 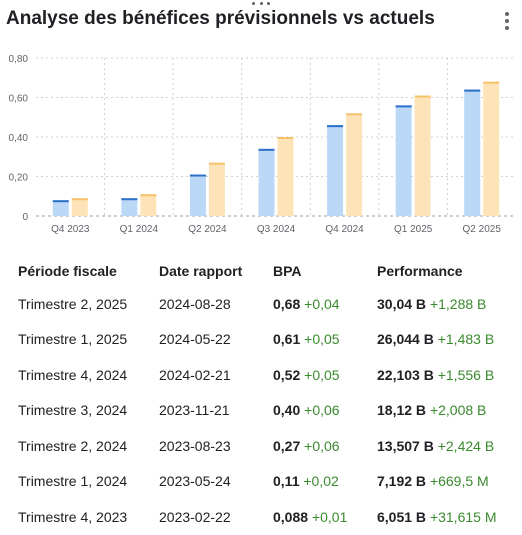 I want to click on cell-eps: 0,68 +0,04, so click(x=325, y=304).